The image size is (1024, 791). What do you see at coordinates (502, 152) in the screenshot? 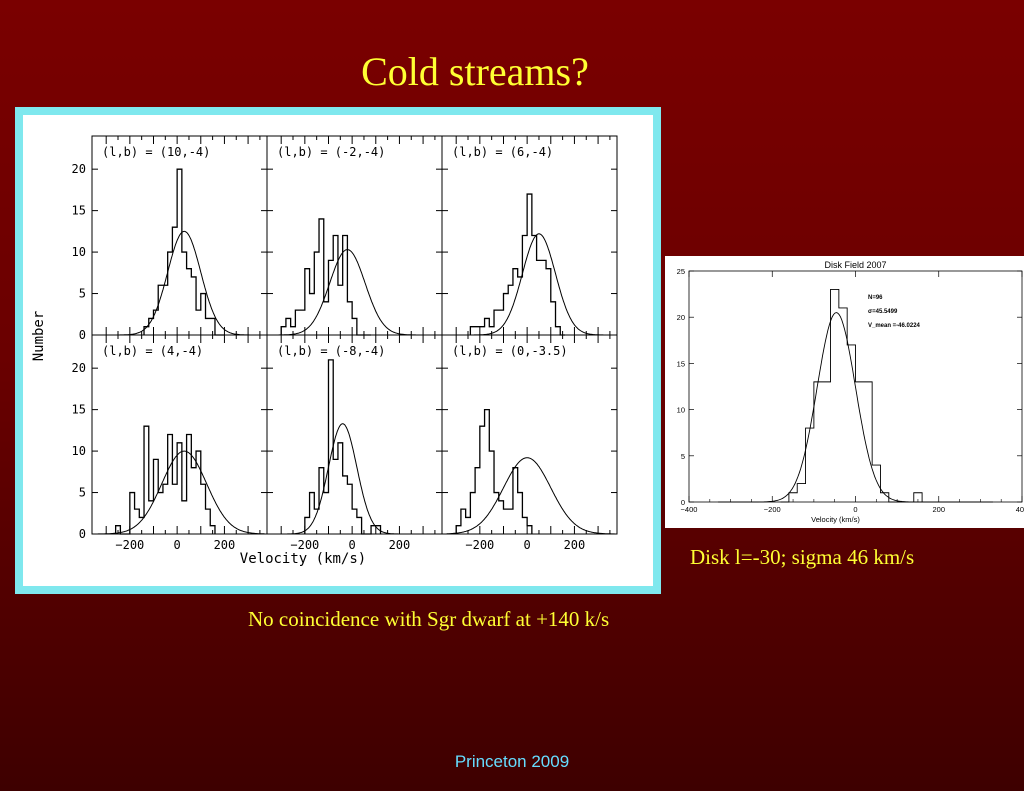
I see `panel-label: (l,b) = (6,-4)` at bounding box center [502, 152].